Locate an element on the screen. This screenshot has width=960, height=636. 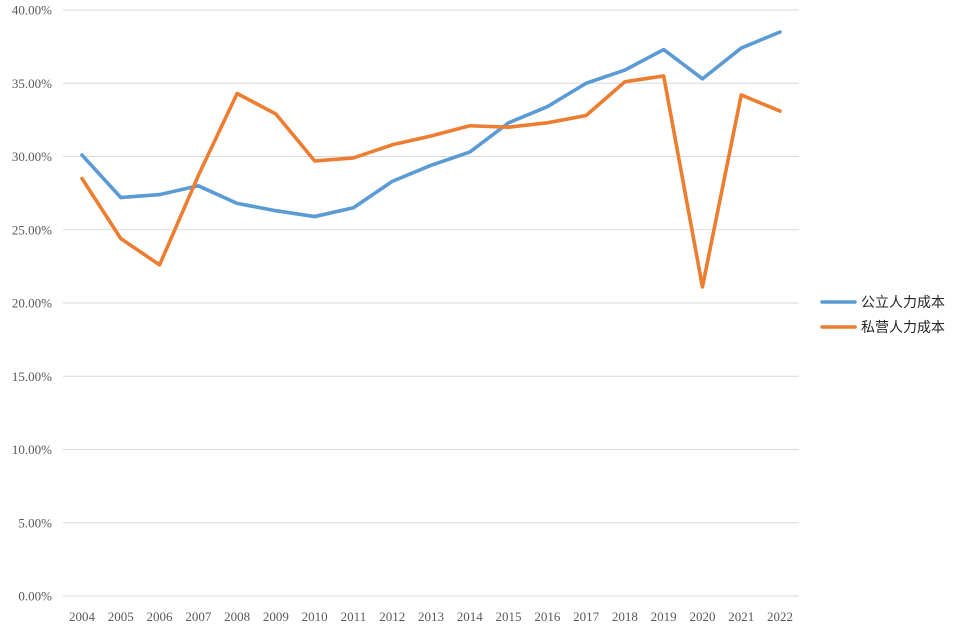
legend-label-1: 私营人力成本 is located at coordinates (903, 328).